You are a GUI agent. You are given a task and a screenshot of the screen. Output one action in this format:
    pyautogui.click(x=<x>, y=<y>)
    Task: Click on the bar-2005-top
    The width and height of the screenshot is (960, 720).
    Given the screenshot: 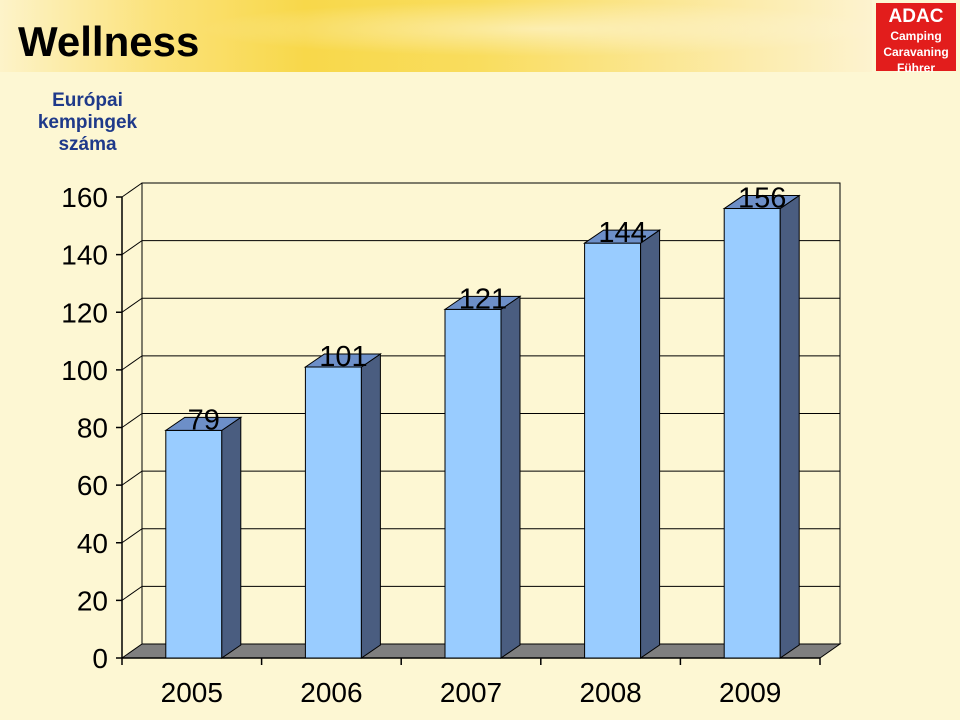 What is the action you would take?
    pyautogui.click(x=203, y=423)
    